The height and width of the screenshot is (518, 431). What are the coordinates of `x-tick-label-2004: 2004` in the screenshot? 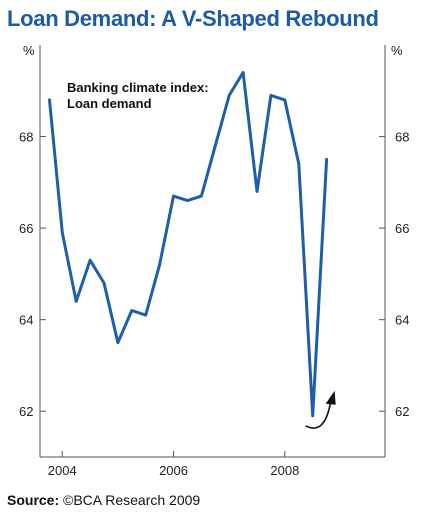 It's located at (62, 470).